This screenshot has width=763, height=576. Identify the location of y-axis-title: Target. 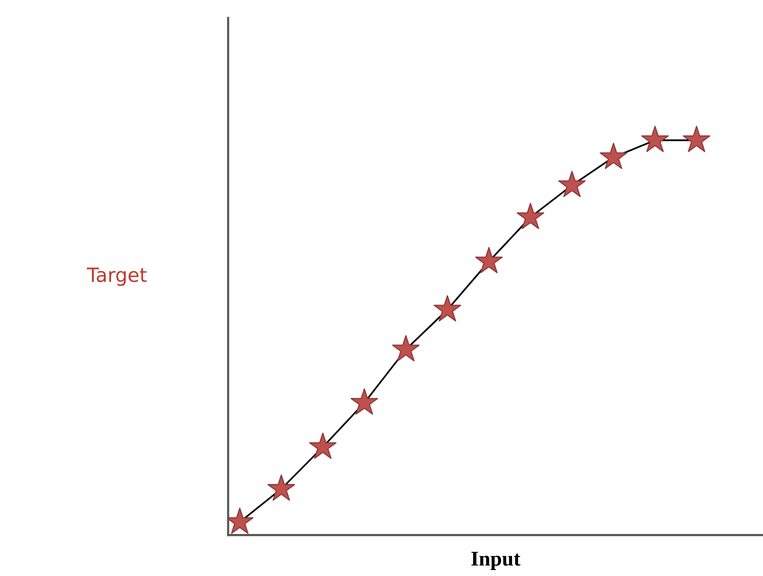
(116, 277).